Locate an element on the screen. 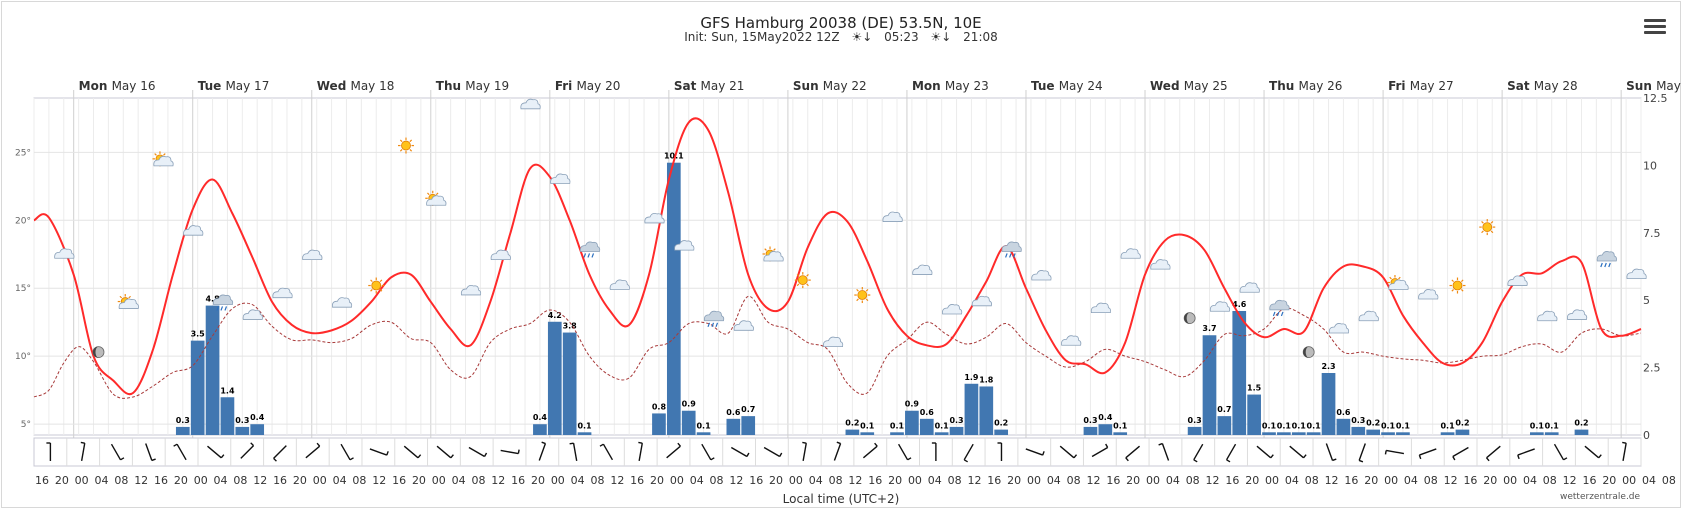 This screenshot has height=509, width=1682. day-label: Fri May 20 is located at coordinates (588, 86).